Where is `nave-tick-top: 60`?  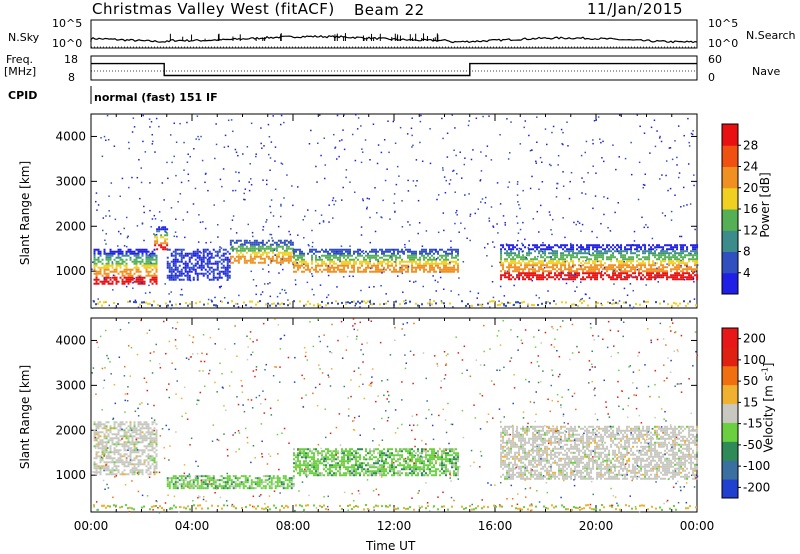
nave-tick-top: 60 is located at coordinates (715, 59).